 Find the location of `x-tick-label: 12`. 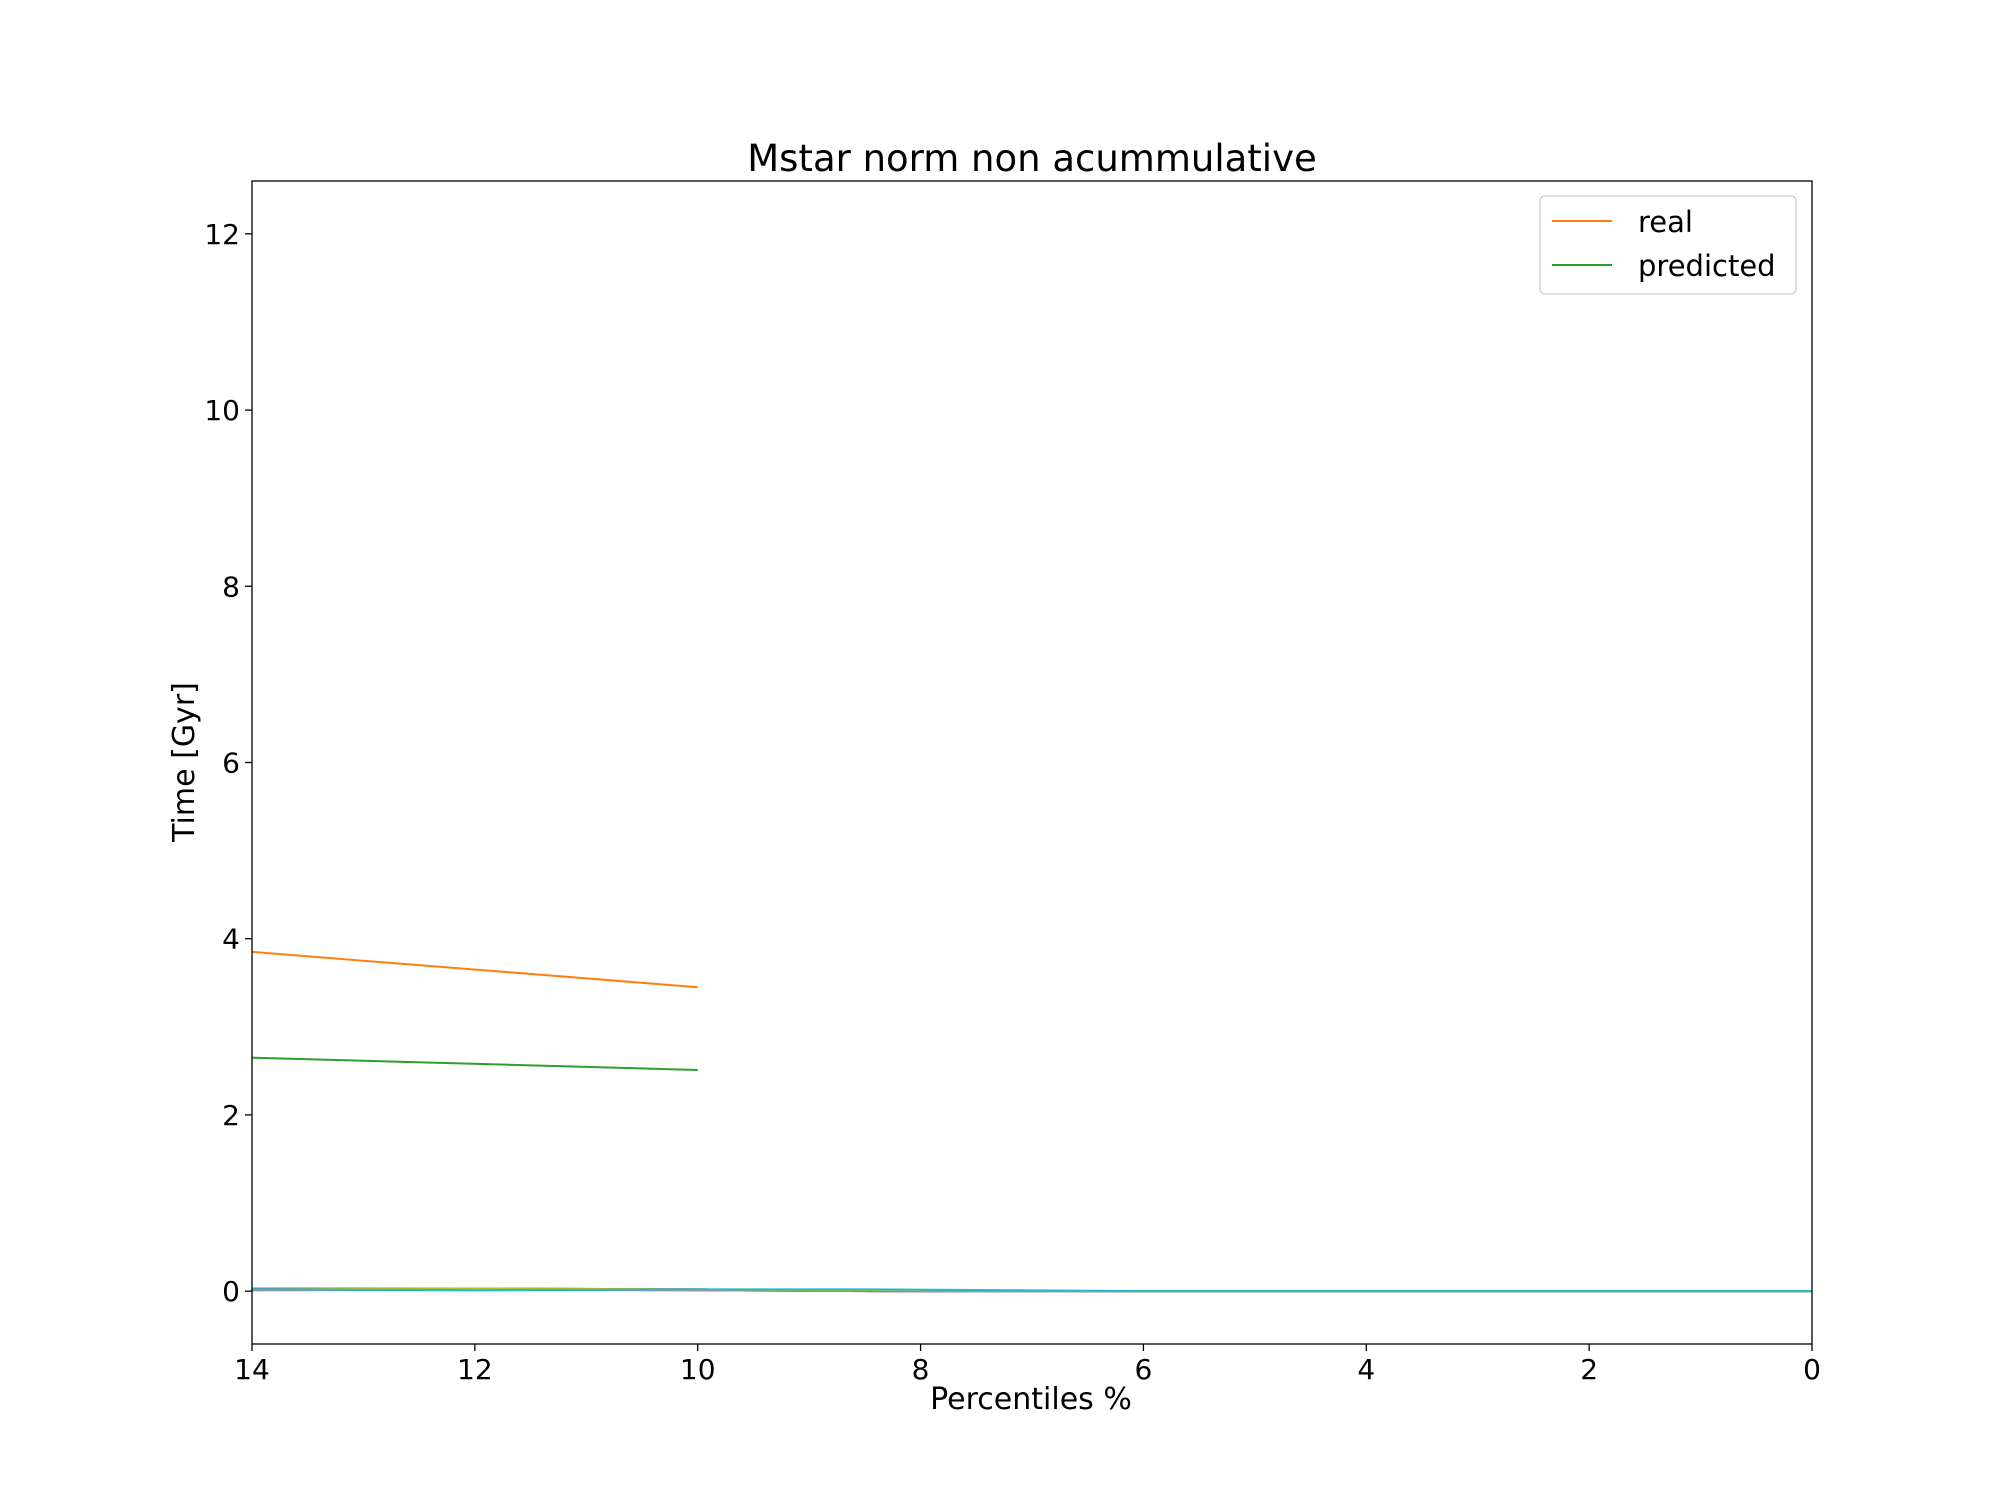

x-tick-label: 12 is located at coordinates (475, 1369).